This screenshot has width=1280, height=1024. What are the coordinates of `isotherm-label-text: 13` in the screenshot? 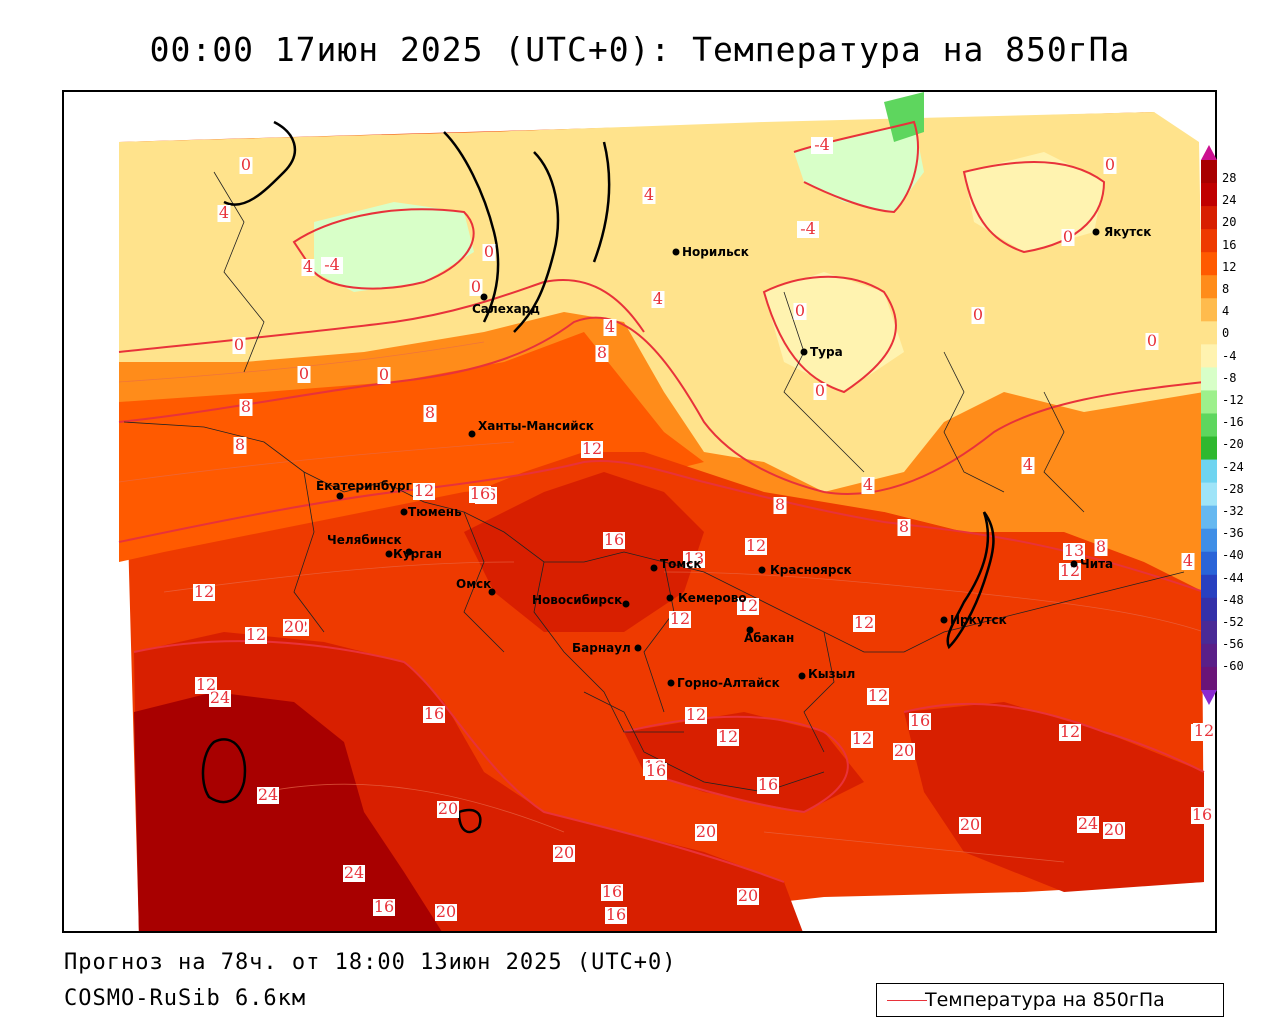 It's located at (1074, 550).